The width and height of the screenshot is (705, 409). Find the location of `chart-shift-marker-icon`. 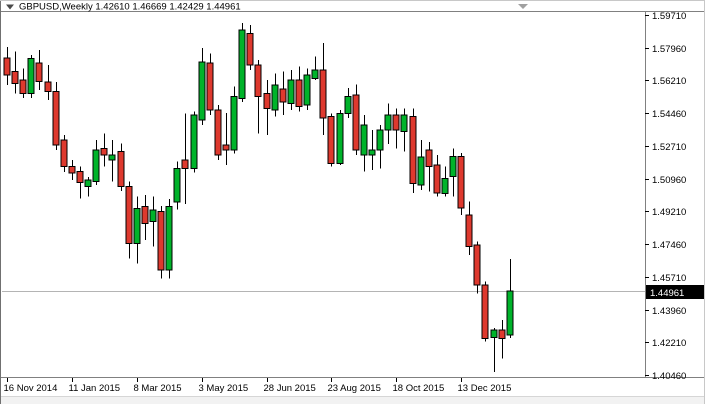

chart-shift-marker-icon is located at coordinates (523, 6).